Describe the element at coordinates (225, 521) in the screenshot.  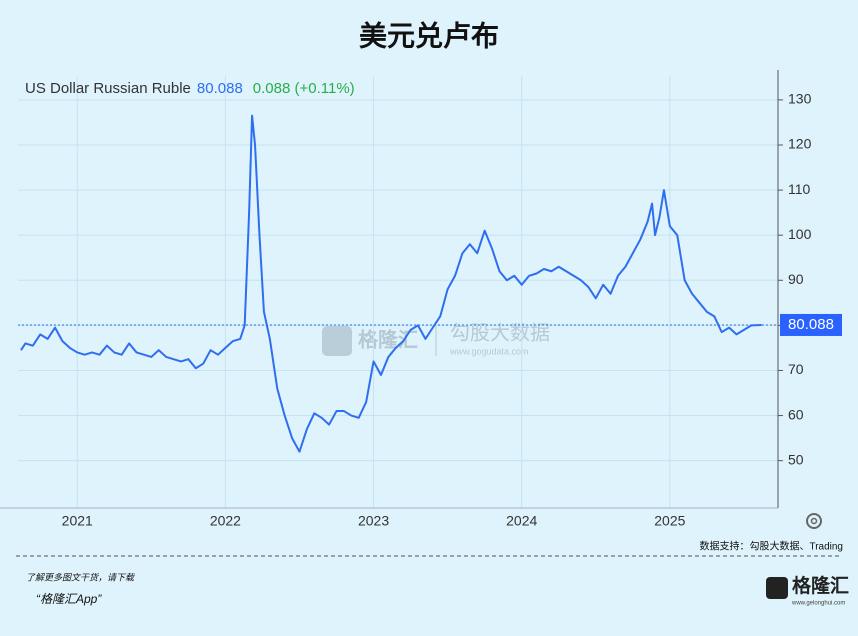
I see `x-tick-label: 2022` at that location.